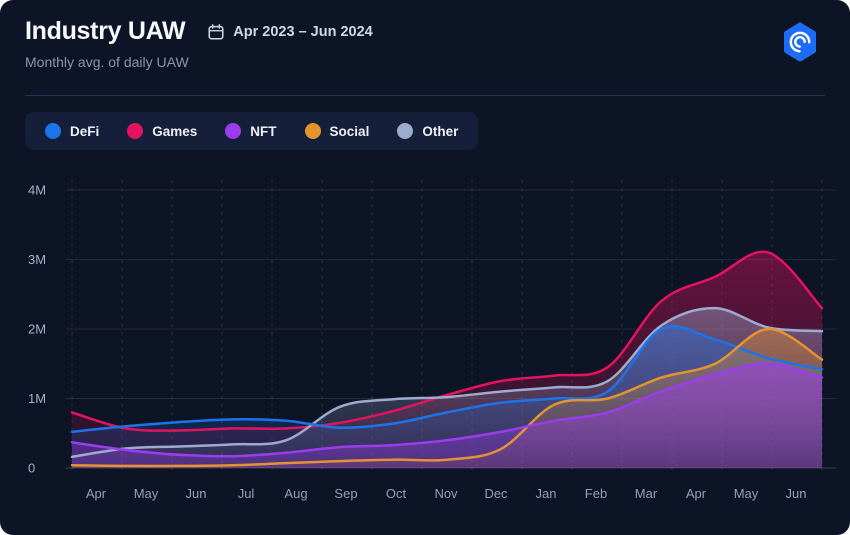 This screenshot has height=535, width=850. I want to click on legend-item-social: Social, so click(337, 131).